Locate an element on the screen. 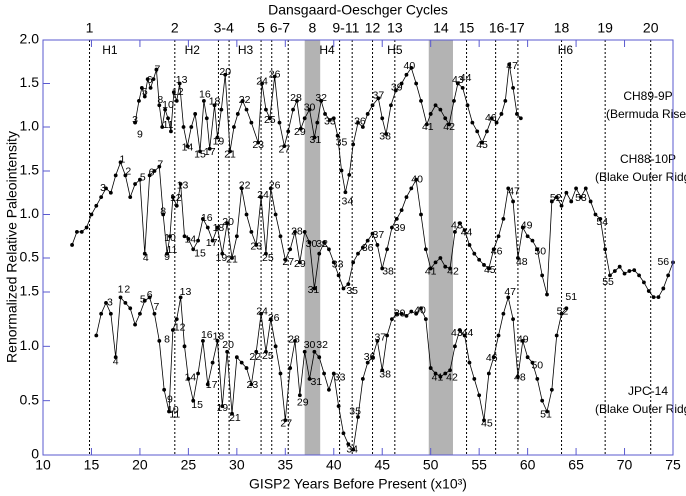 The width and height of the screenshot is (686, 496). point-label: 54 is located at coordinates (602, 222).